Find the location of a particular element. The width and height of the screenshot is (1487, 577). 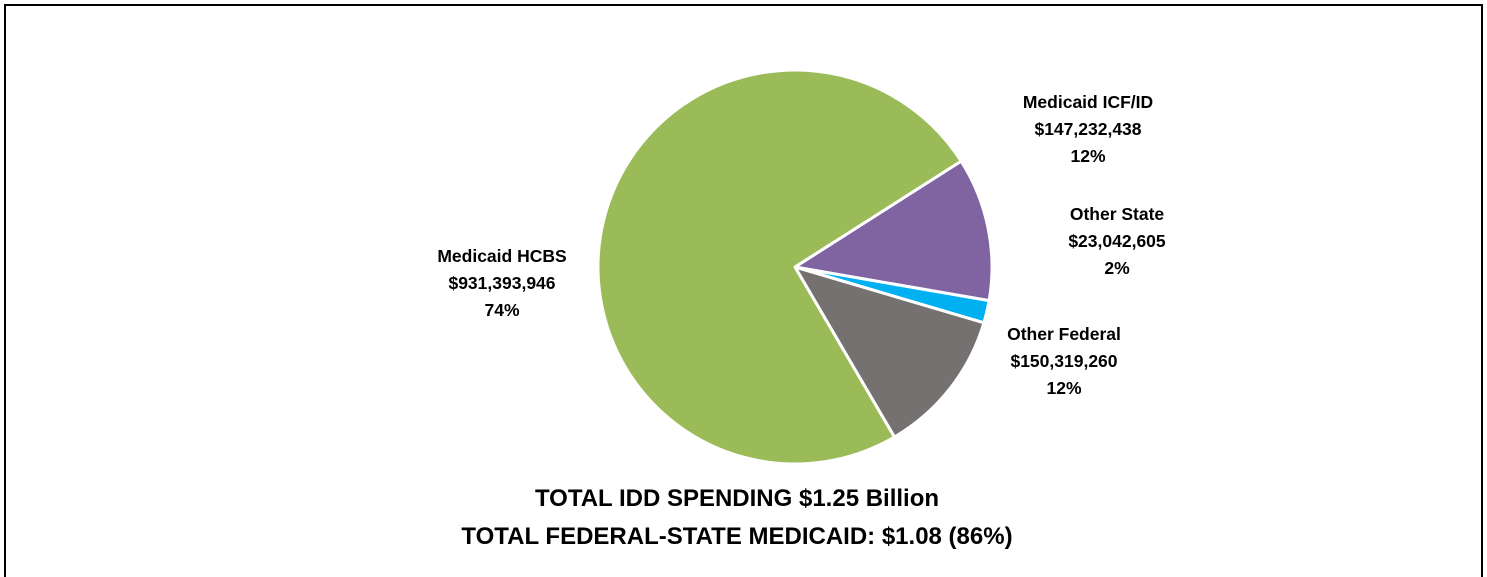

slice-name-label: Medicaid HCBS is located at coordinates (501, 256).